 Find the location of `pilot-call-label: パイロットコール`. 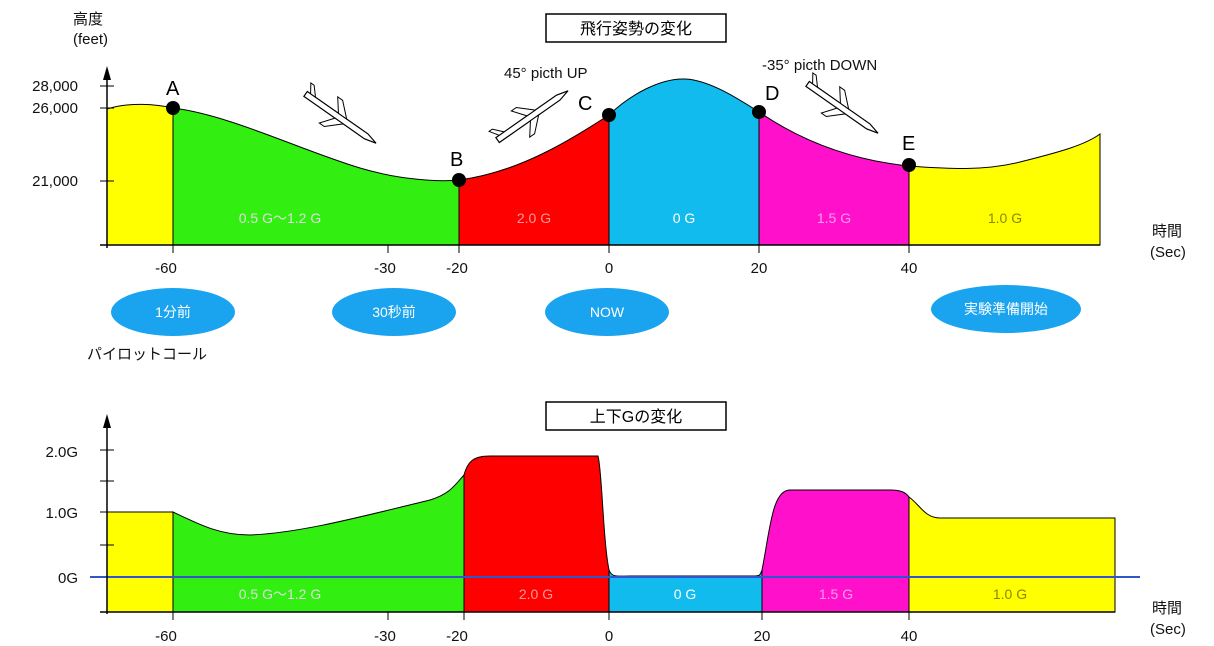

pilot-call-label: パイロットコール is located at coordinates (147, 354).